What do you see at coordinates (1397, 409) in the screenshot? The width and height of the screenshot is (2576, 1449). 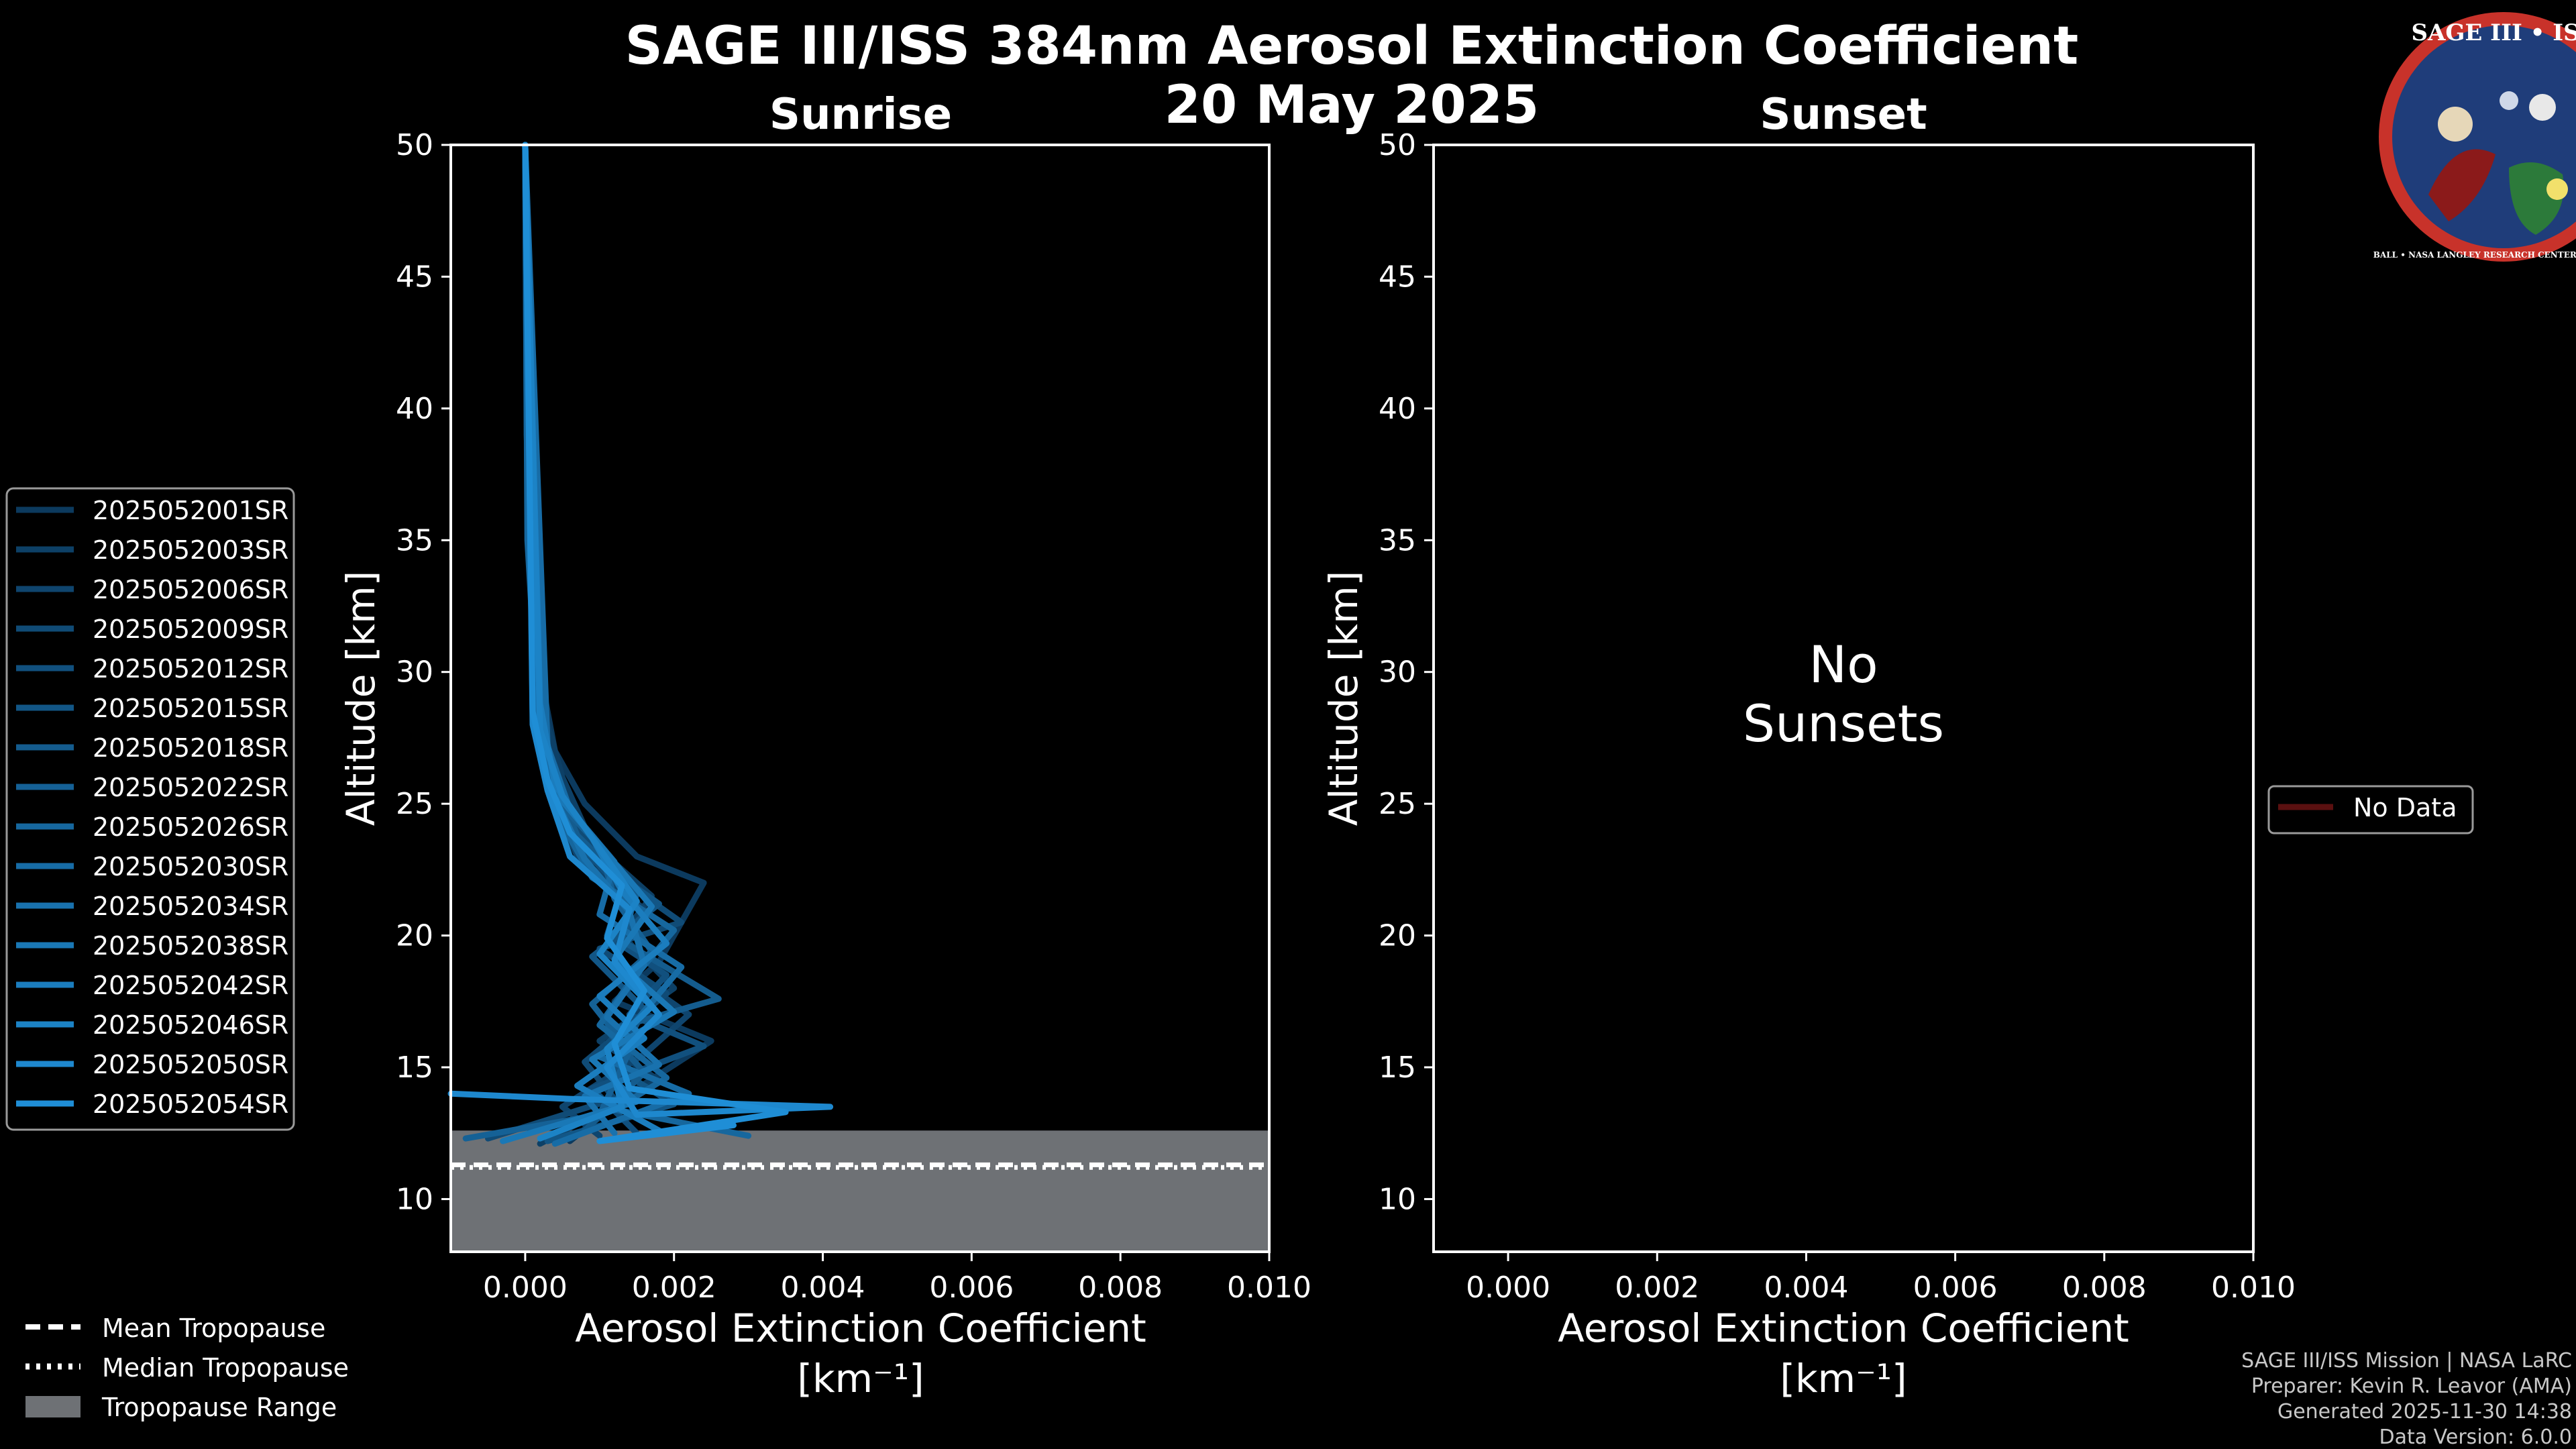 I see `sunset-ytick-label: 40` at bounding box center [1397, 409].